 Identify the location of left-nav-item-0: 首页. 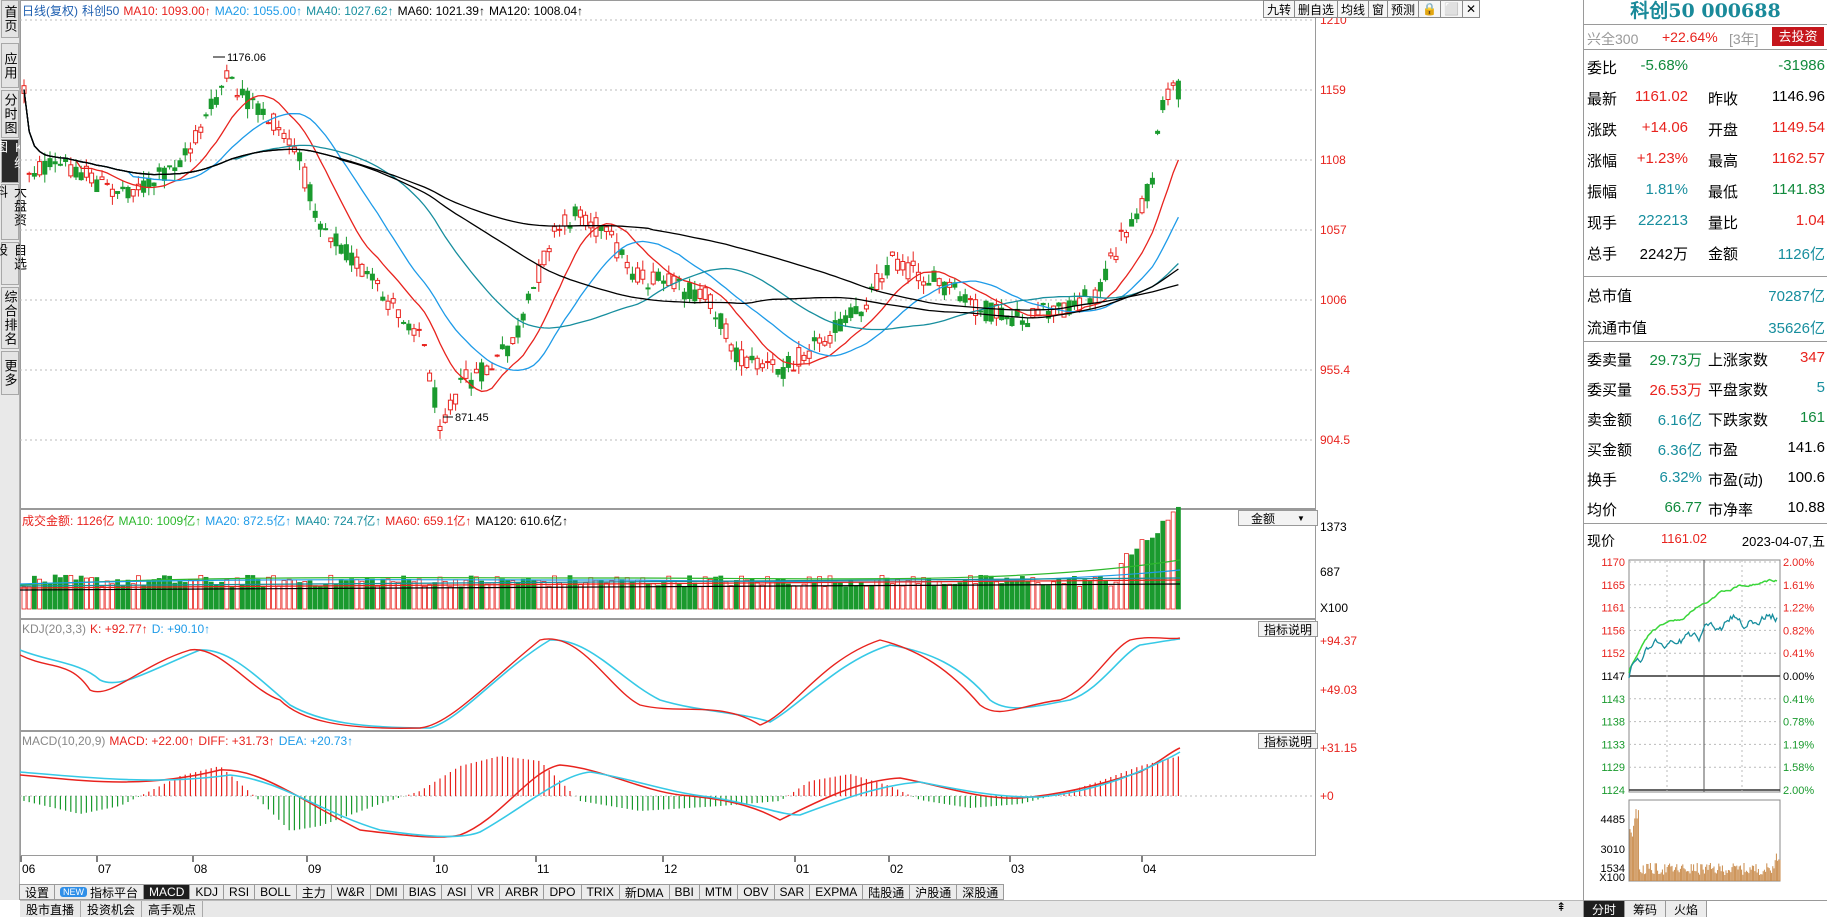
(10, 19).